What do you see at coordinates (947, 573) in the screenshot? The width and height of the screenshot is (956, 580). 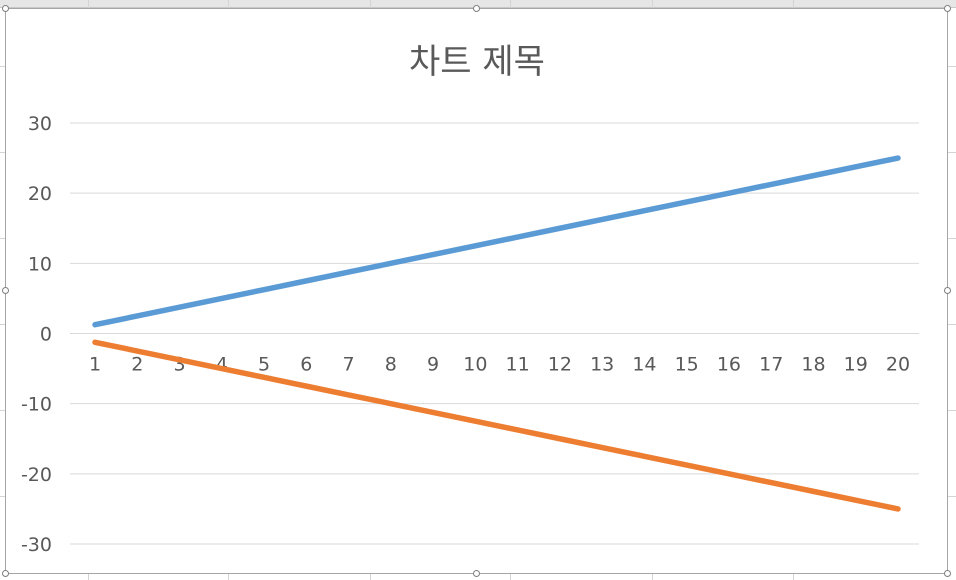 I see `resize-handle-bottom-right` at bounding box center [947, 573].